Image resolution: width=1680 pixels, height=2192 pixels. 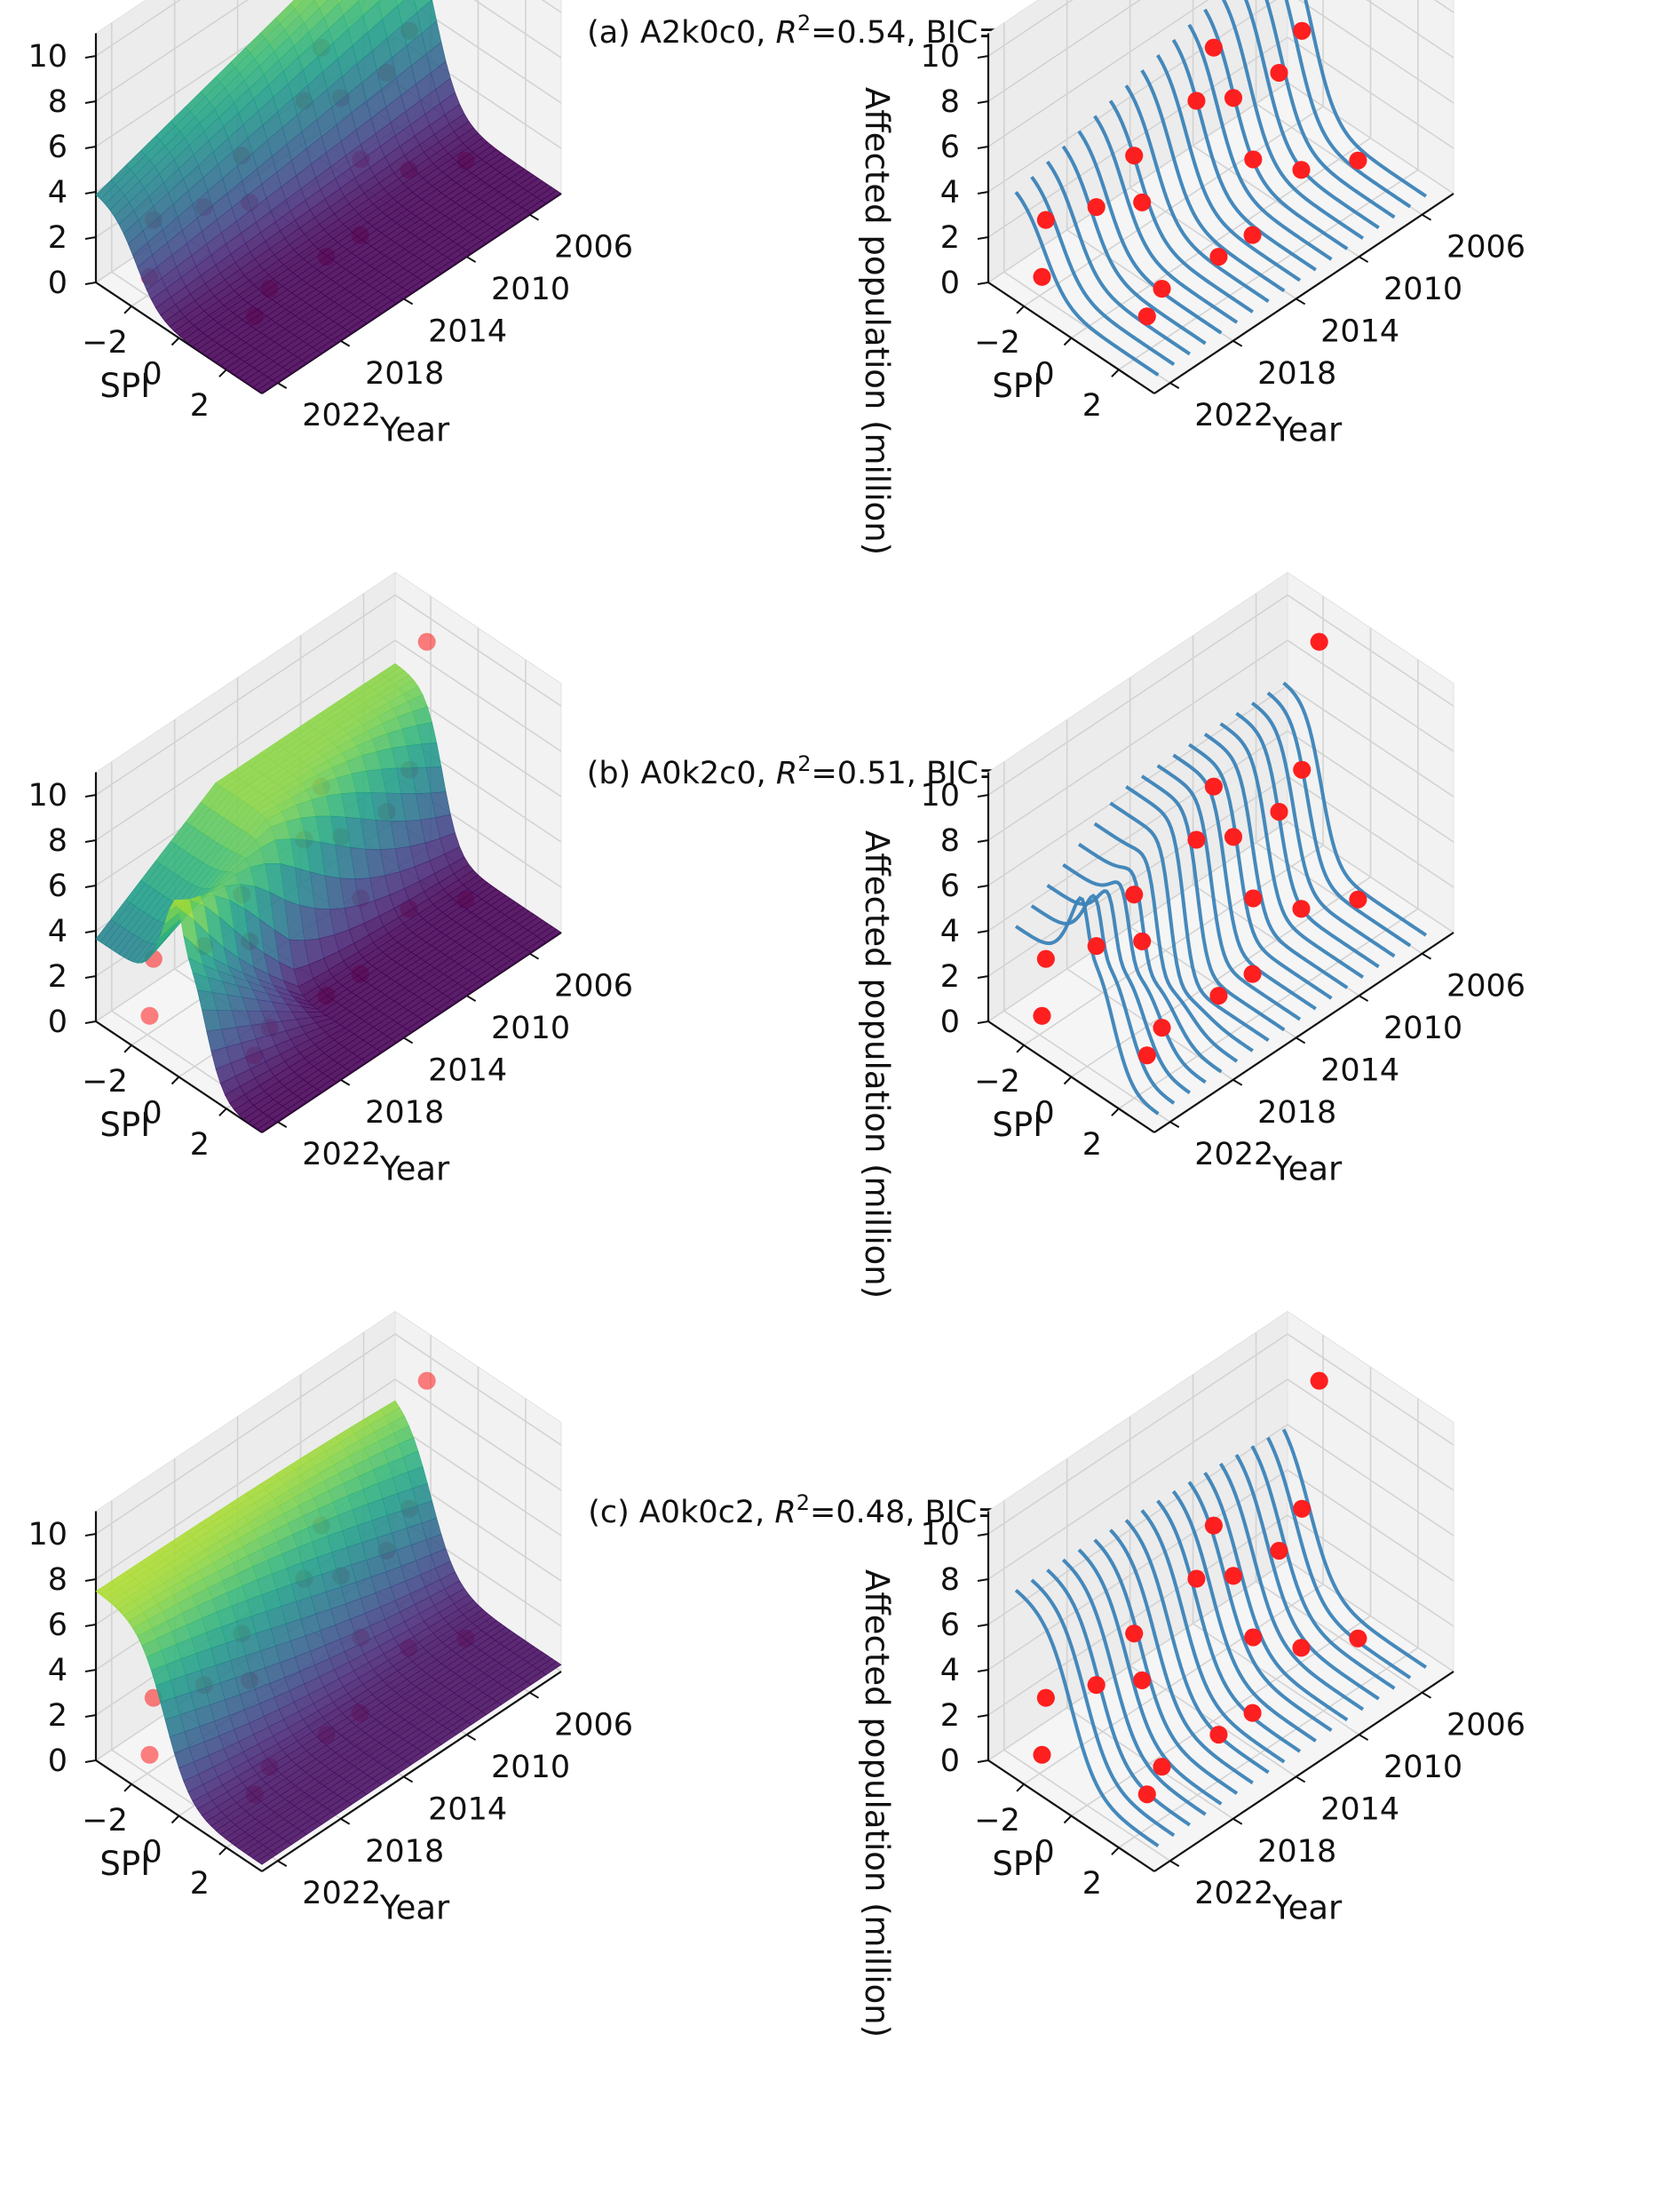 What do you see at coordinates (1359, 1070) in the screenshot?
I see `panel-b-curves-y-tick-label: 2014` at bounding box center [1359, 1070].